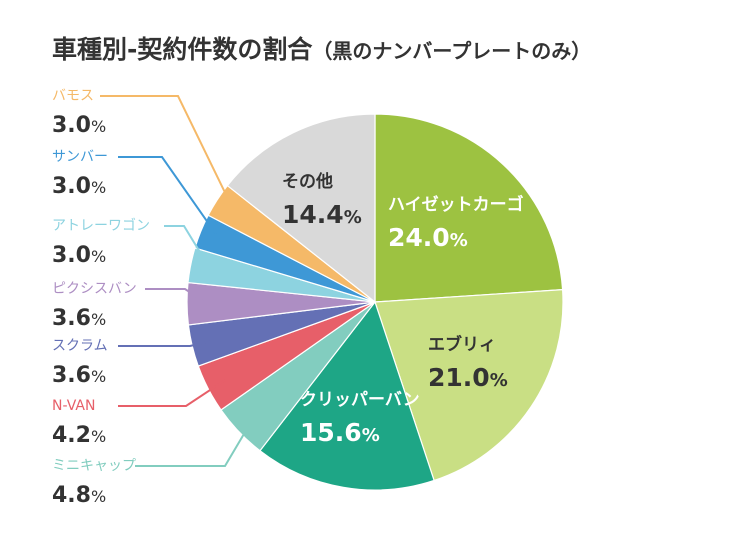 Image resolution: width=750 pixels, height=538 pixels. I want to click on slice-2-value-label: 15.6%, so click(340, 432).